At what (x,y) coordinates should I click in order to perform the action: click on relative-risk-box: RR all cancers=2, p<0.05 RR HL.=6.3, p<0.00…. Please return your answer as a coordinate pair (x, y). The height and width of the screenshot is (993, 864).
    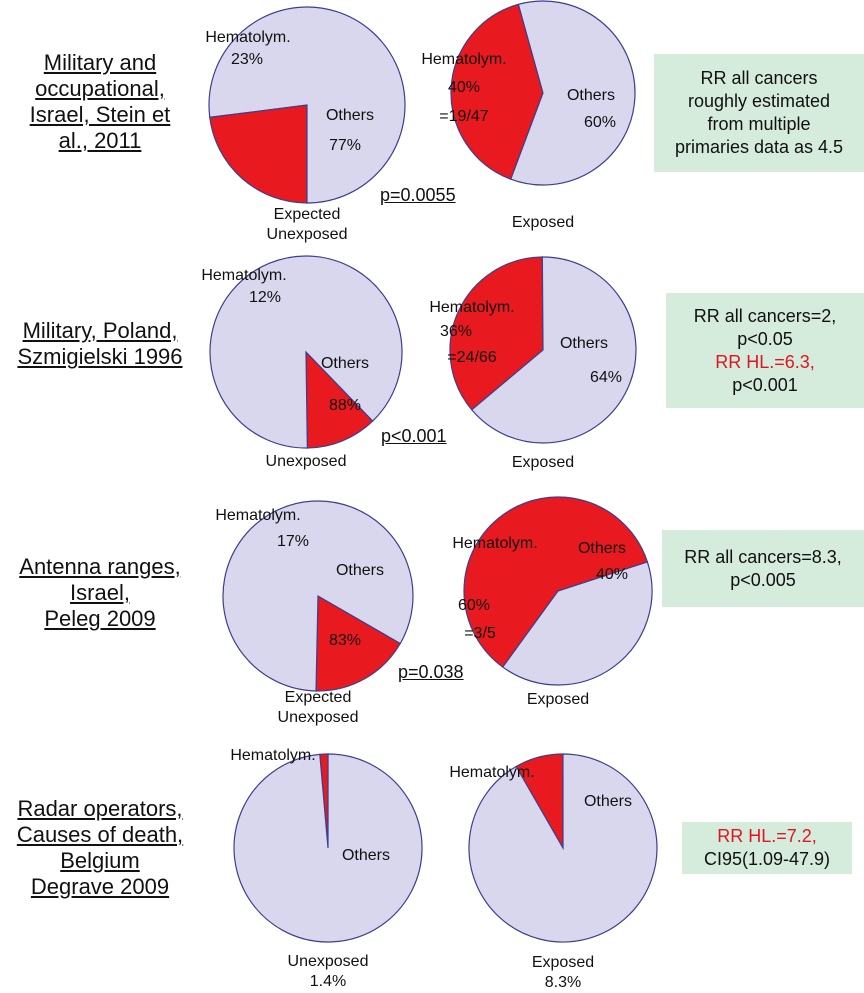
    Looking at the image, I should click on (765, 350).